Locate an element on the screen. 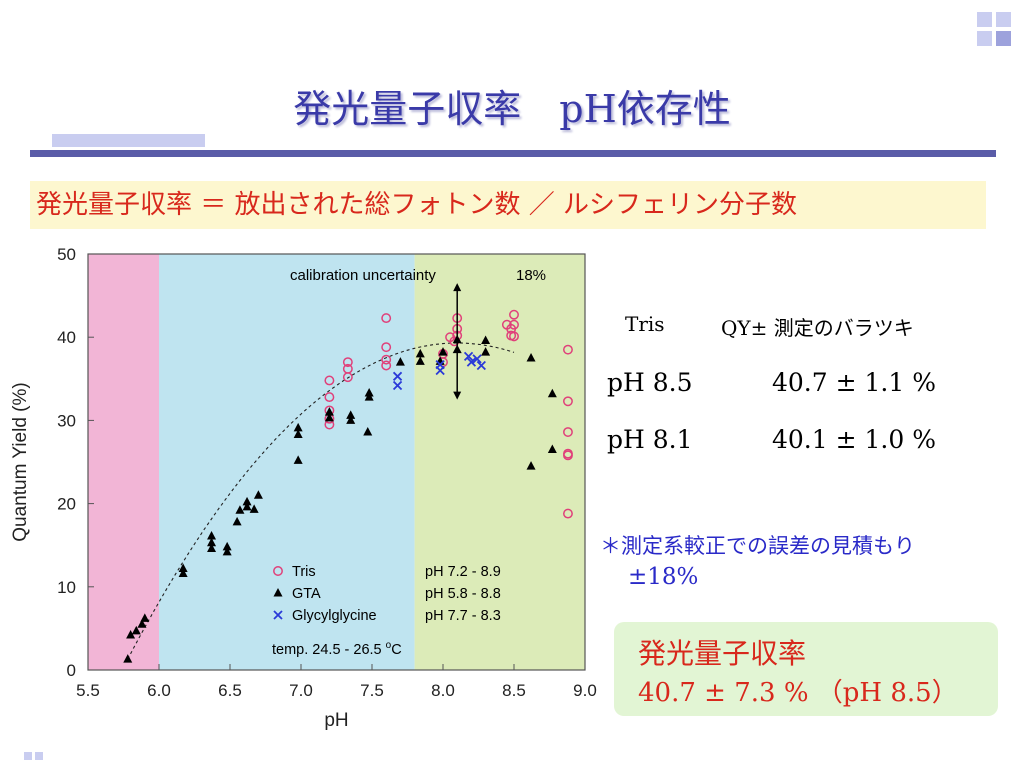 This screenshot has width=1024, height=768. legend-label: GTA is located at coordinates (306, 594).